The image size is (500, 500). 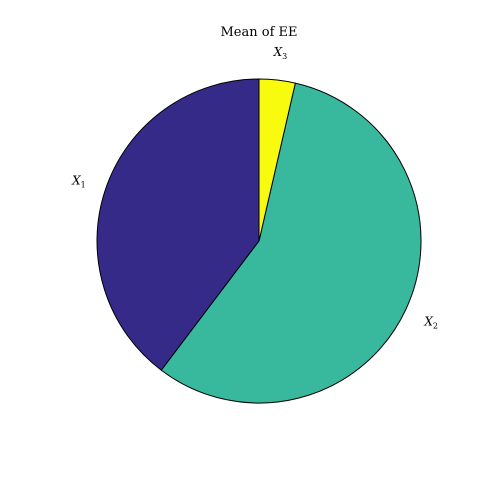 What do you see at coordinates (430, 322) in the screenshot?
I see `pie-label-x2: X2` at bounding box center [430, 322].